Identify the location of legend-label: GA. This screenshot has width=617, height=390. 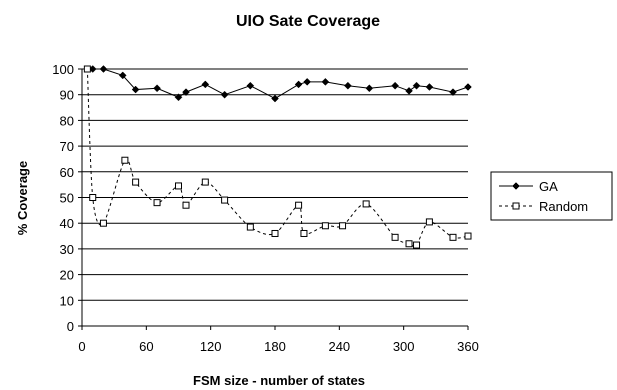
(548, 186).